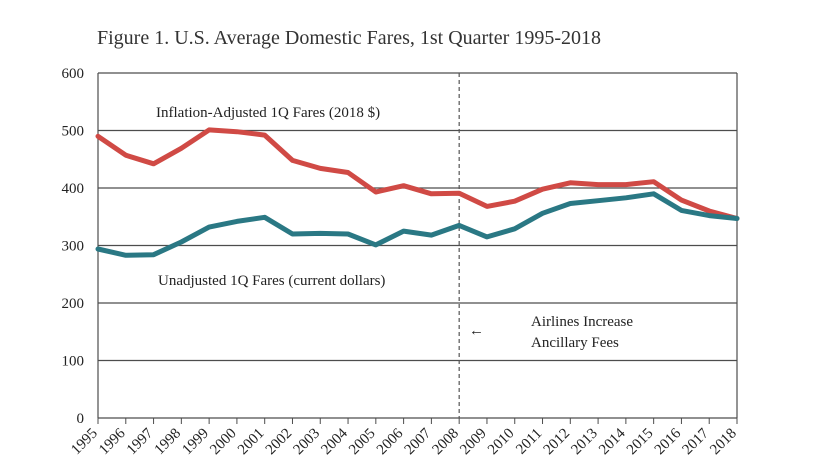 The width and height of the screenshot is (840, 476). I want to click on y-tick-labels: 0 100 200 300 400 500 600, so click(73, 246).